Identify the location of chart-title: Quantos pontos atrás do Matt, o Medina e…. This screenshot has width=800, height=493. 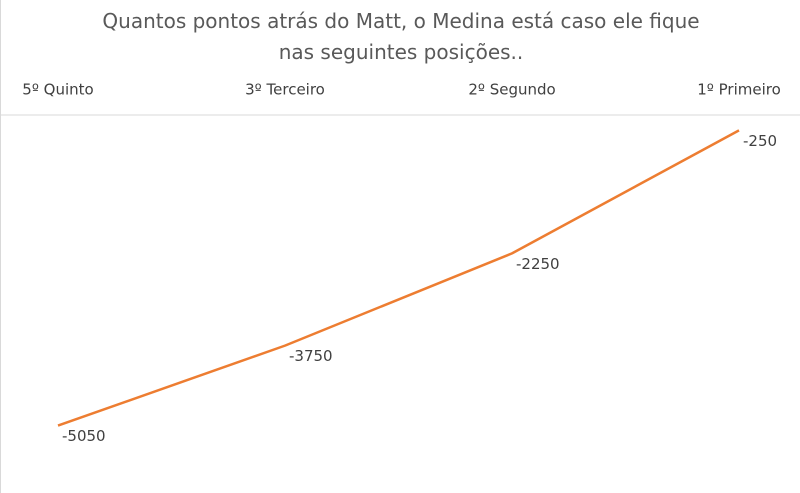
(401, 36).